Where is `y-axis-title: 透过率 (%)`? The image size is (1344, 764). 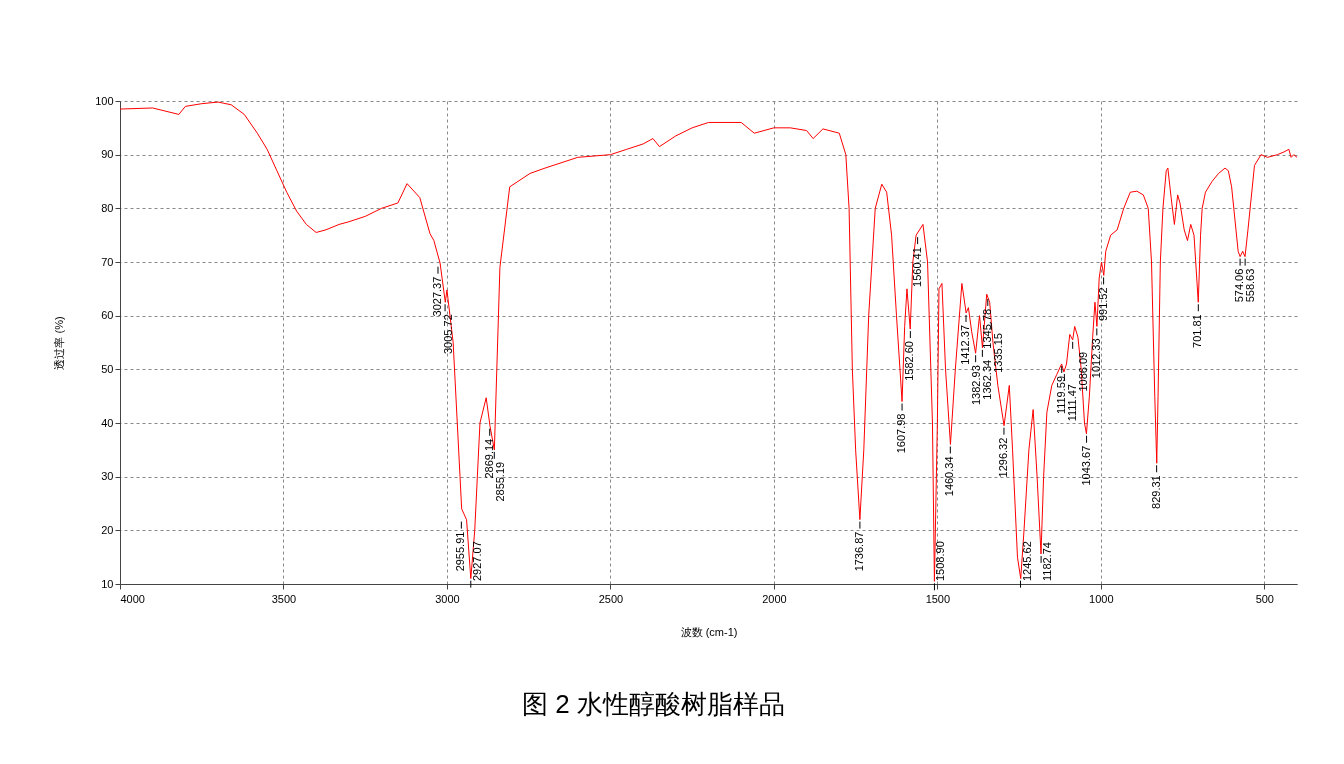
y-axis-title: 透过率 (%) is located at coordinates (59, 343).